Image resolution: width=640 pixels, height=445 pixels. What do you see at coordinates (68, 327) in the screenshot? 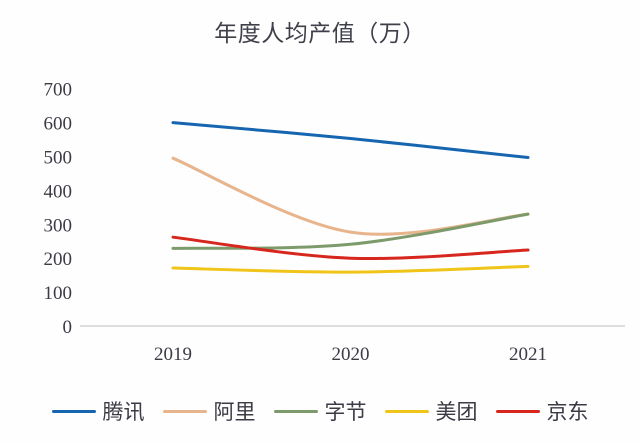
I see `y-axis-tick: 0` at bounding box center [68, 327].